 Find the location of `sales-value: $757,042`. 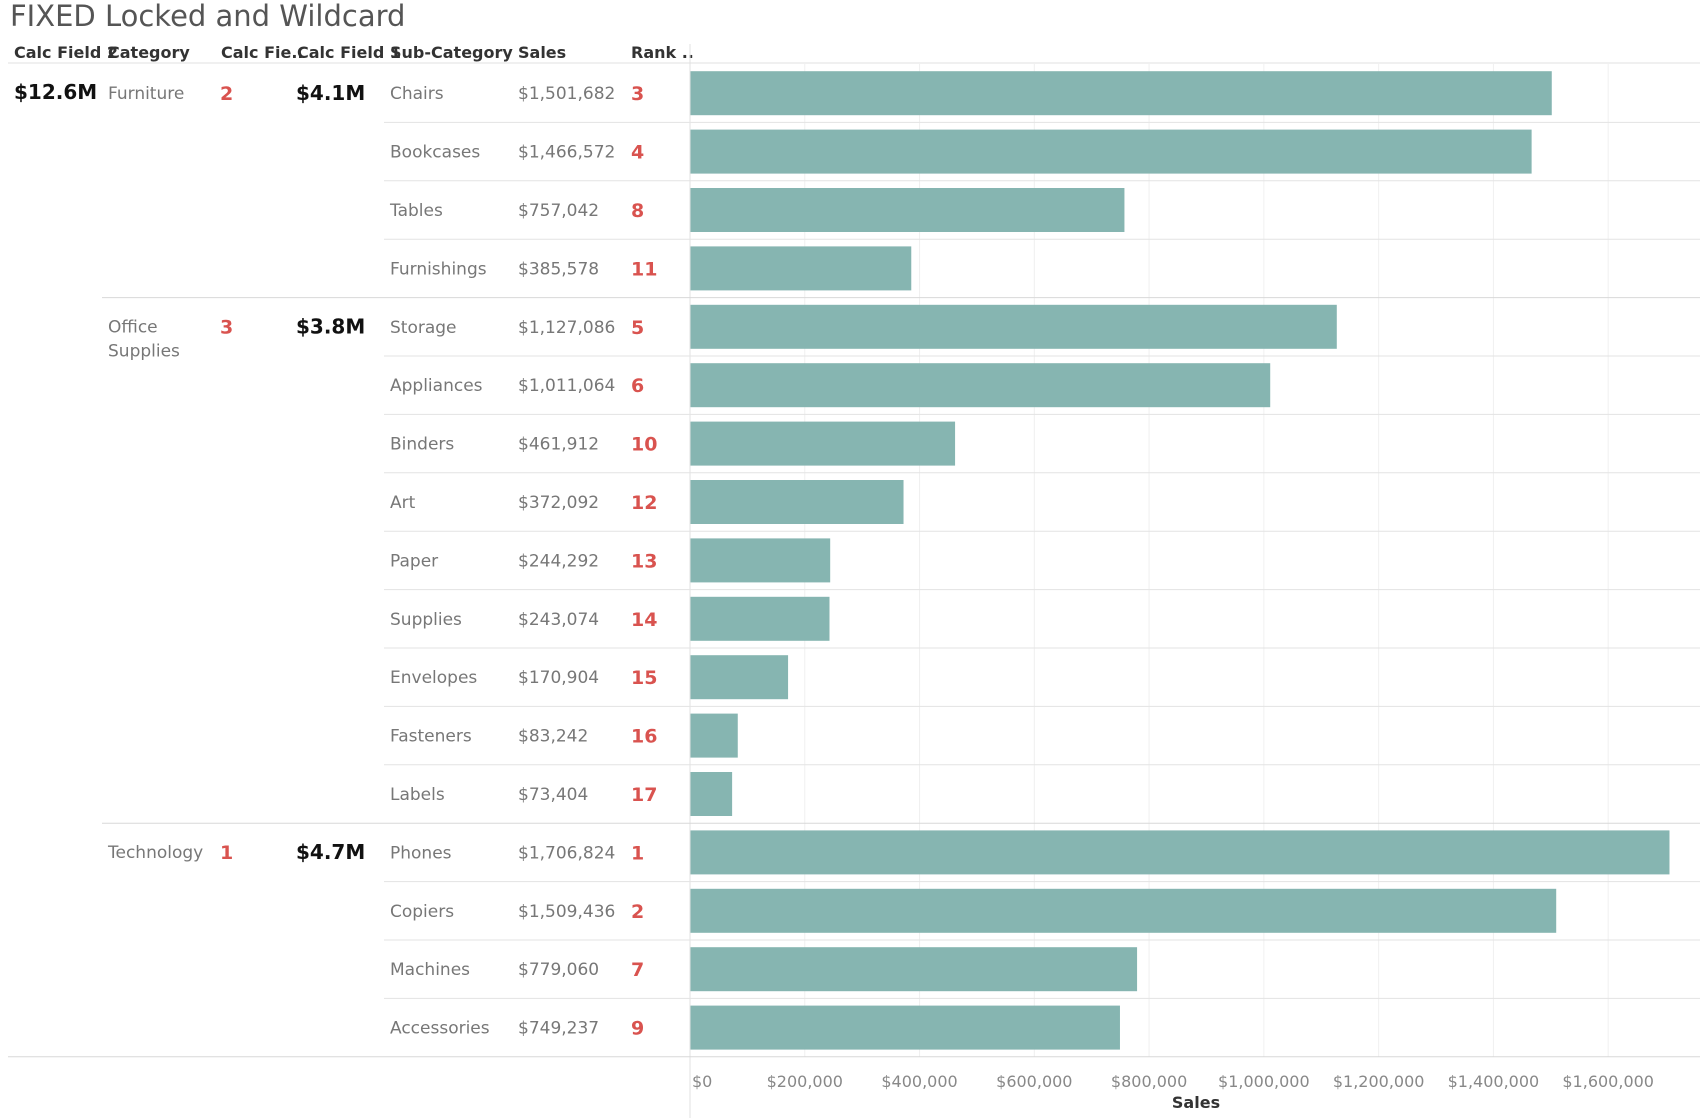

sales-value: $757,042 is located at coordinates (558, 211).